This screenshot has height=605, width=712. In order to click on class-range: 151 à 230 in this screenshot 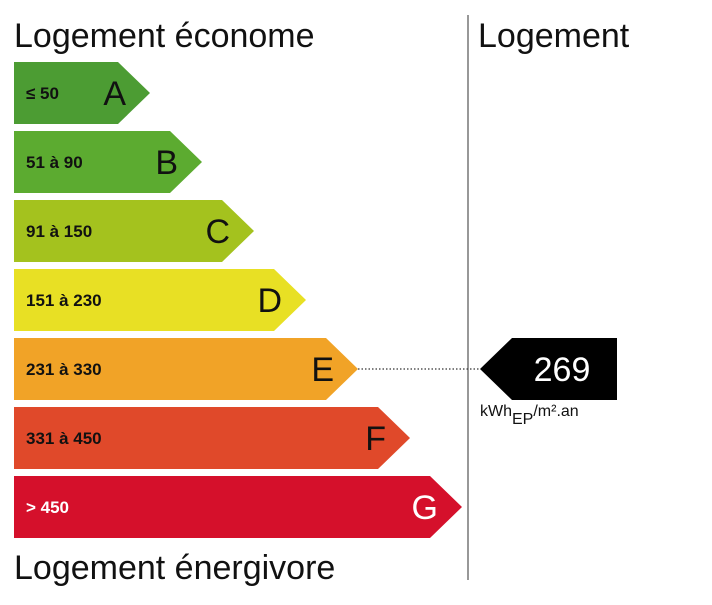, I will do `click(64, 300)`.